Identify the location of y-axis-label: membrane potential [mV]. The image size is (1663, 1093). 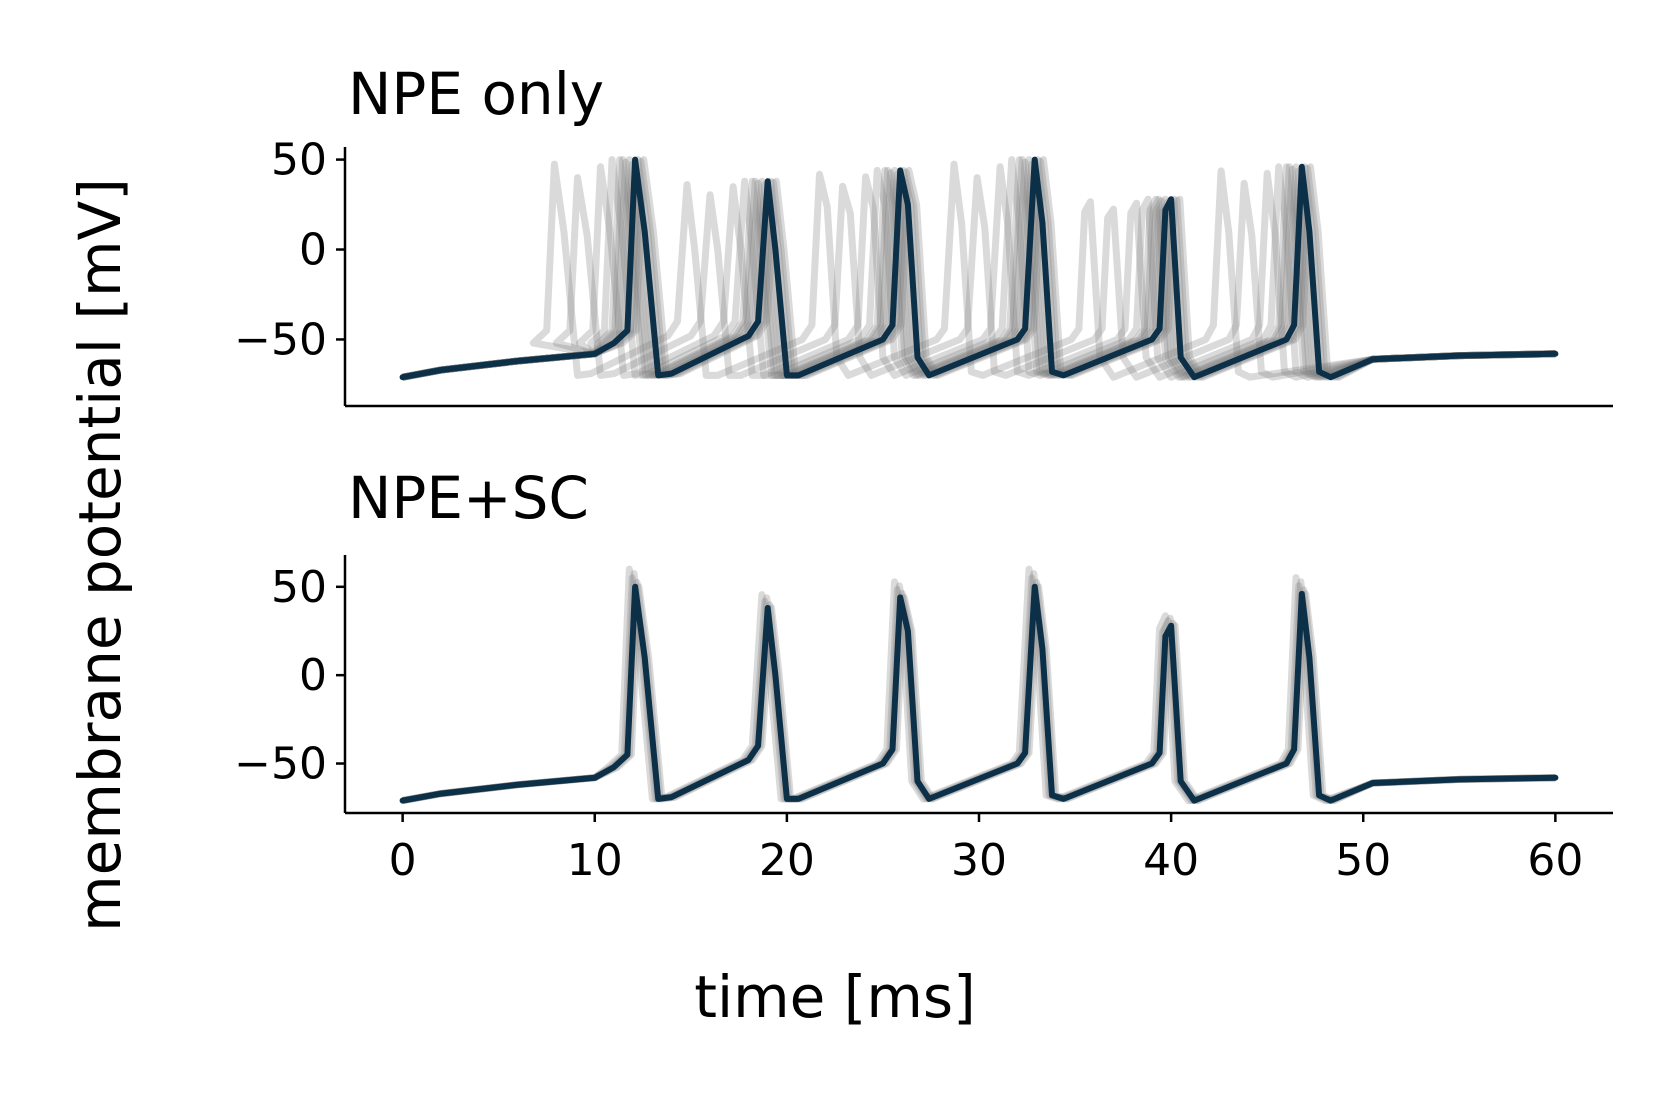
(100, 555).